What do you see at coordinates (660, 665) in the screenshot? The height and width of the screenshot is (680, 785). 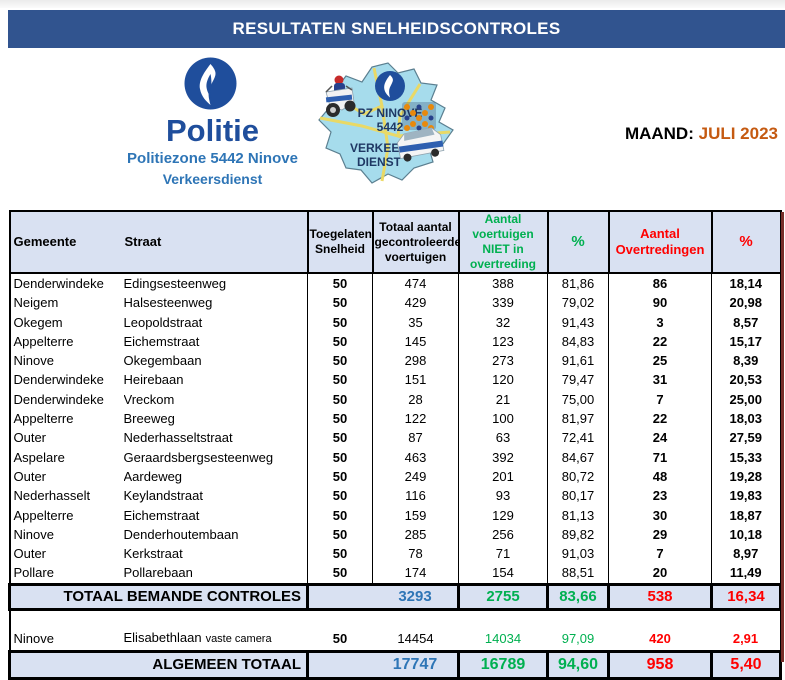 I see `grand-total-violations: 958` at bounding box center [660, 665].